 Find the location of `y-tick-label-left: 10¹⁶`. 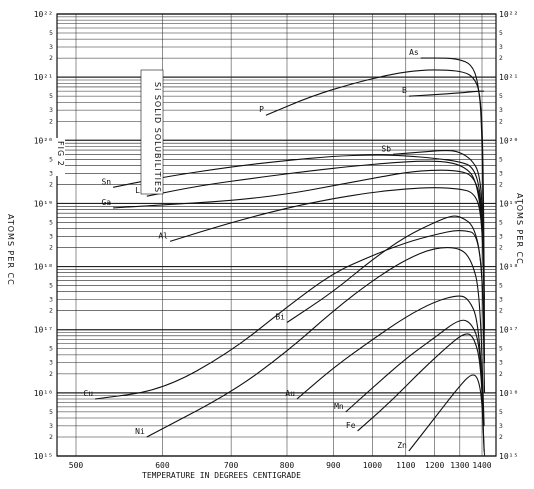

y-tick-label-left: 10¹⁶ is located at coordinates (43, 393).